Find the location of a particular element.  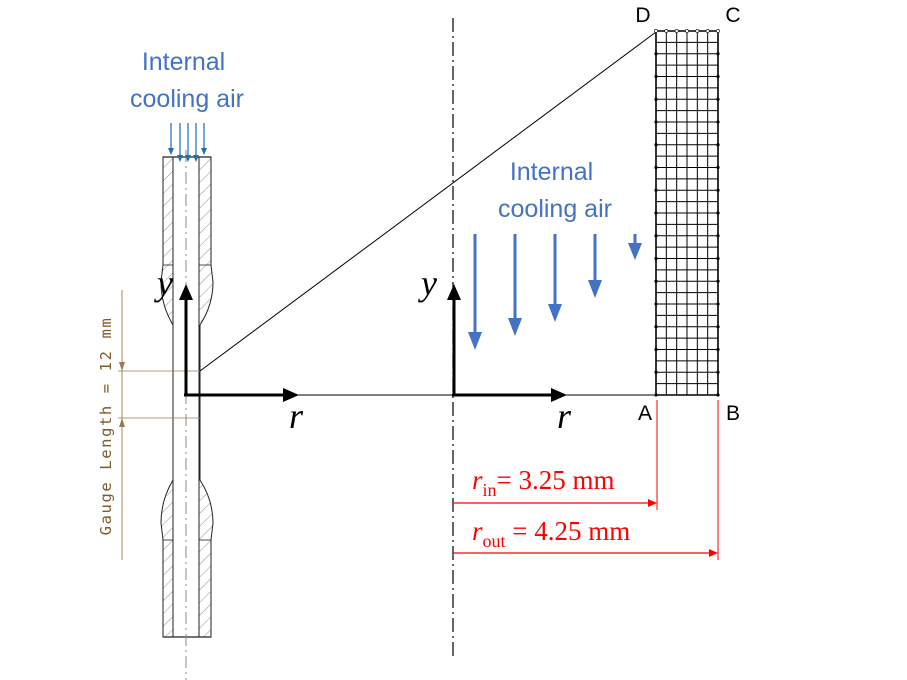

r-in-subscript: in is located at coordinates (490, 490).